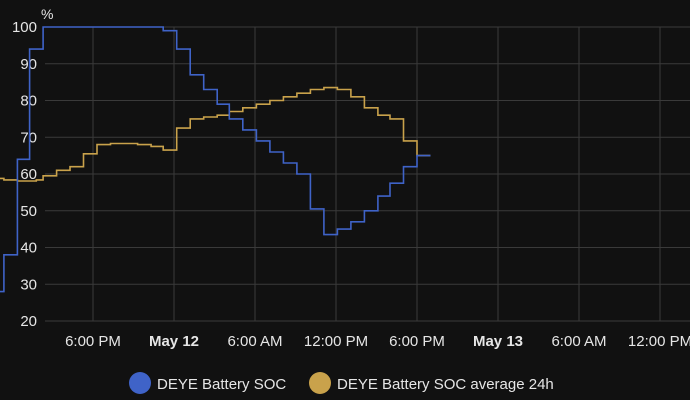  Describe the element at coordinates (28, 248) in the screenshot. I see `y-tick-label: 40` at that location.